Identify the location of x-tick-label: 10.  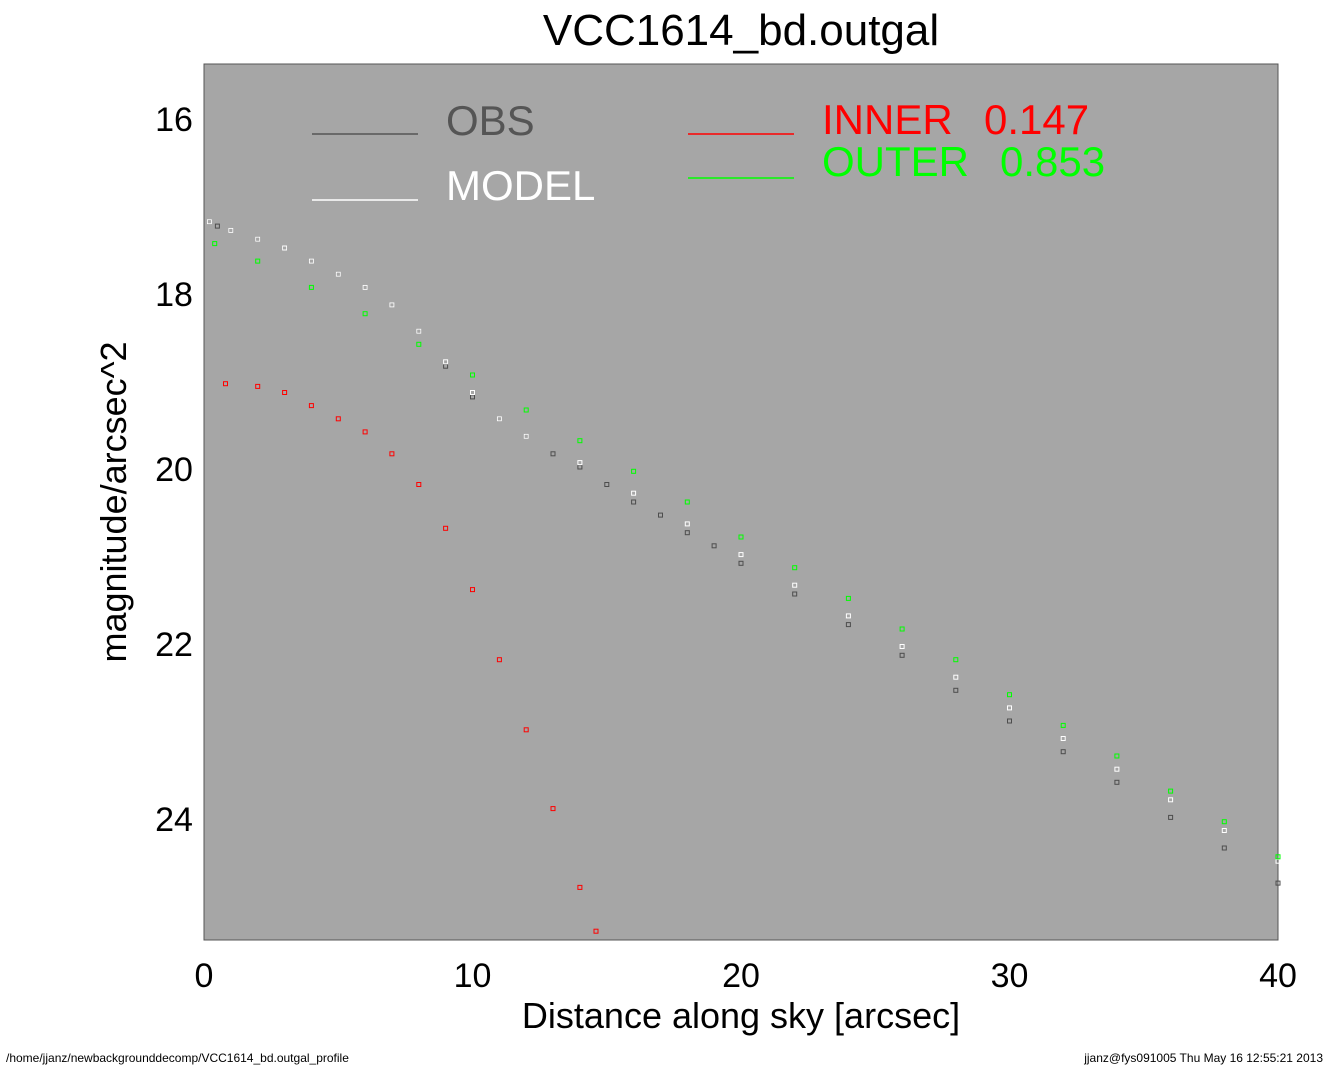
(473, 976).